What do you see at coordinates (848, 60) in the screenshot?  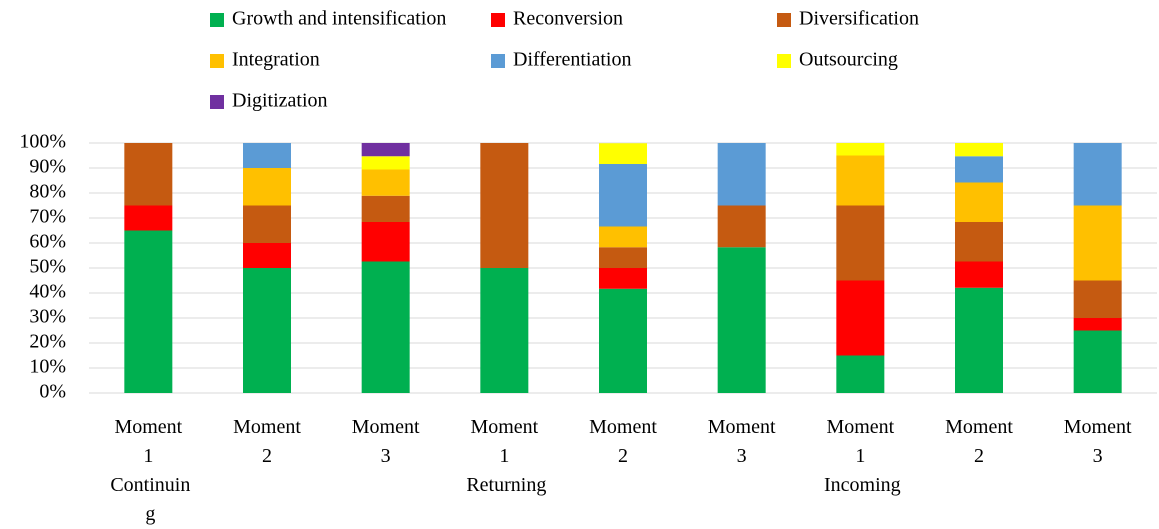 I see `legend-label: Outsourcing` at bounding box center [848, 60].